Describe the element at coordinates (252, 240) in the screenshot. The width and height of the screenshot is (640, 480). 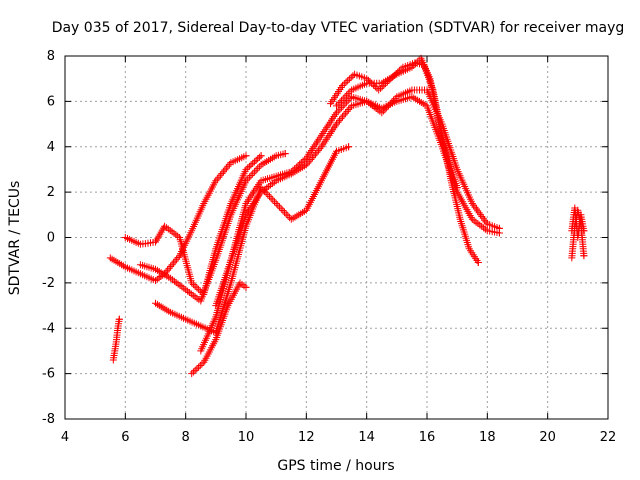
I see `series-arc-e` at that location.